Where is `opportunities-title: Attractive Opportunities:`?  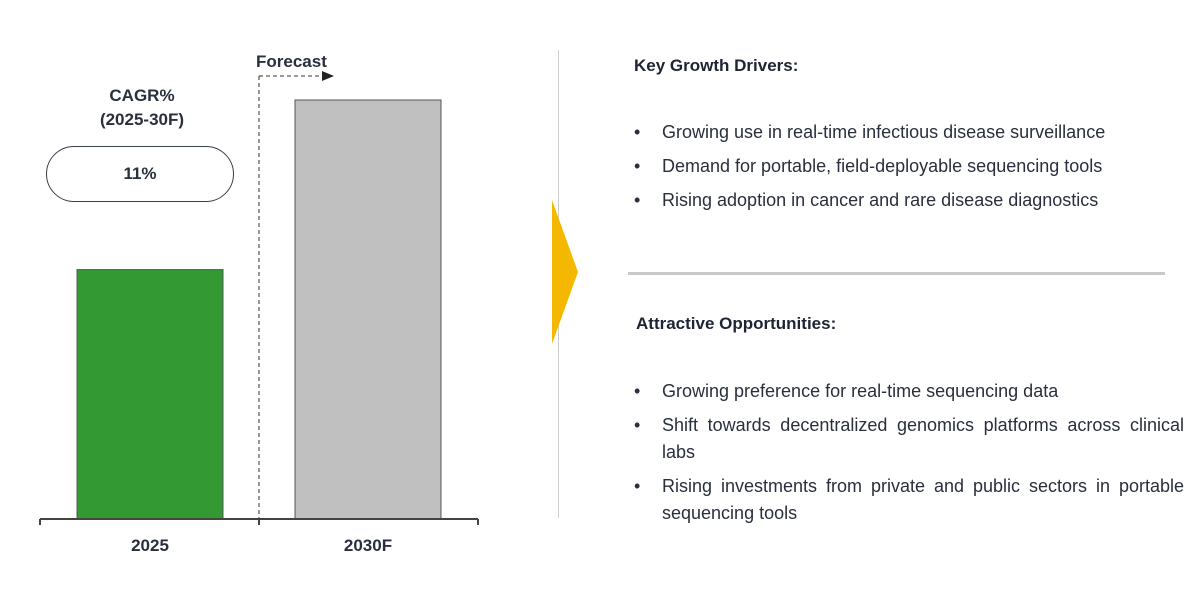
opportunities-title: Attractive Opportunities: is located at coordinates (736, 323).